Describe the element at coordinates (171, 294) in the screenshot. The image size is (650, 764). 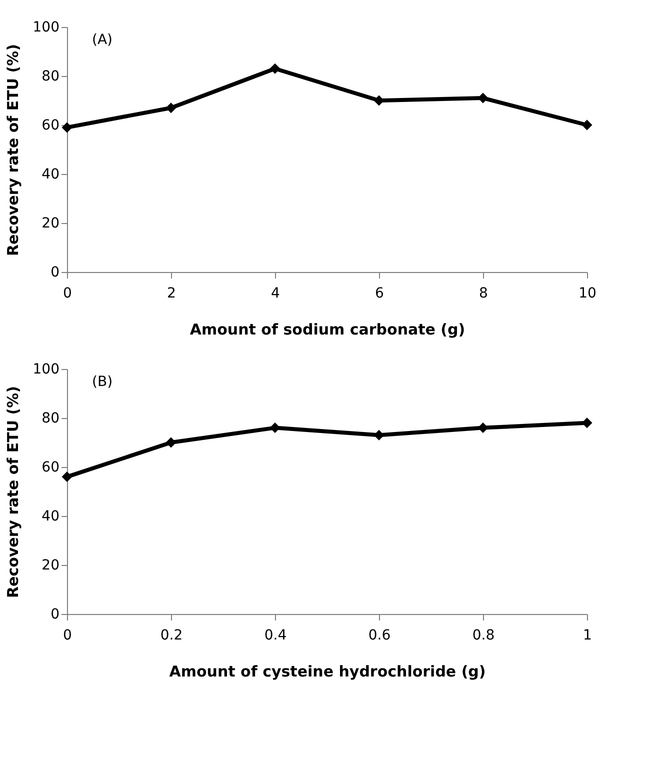
I see `x-tick-label: 2` at that location.